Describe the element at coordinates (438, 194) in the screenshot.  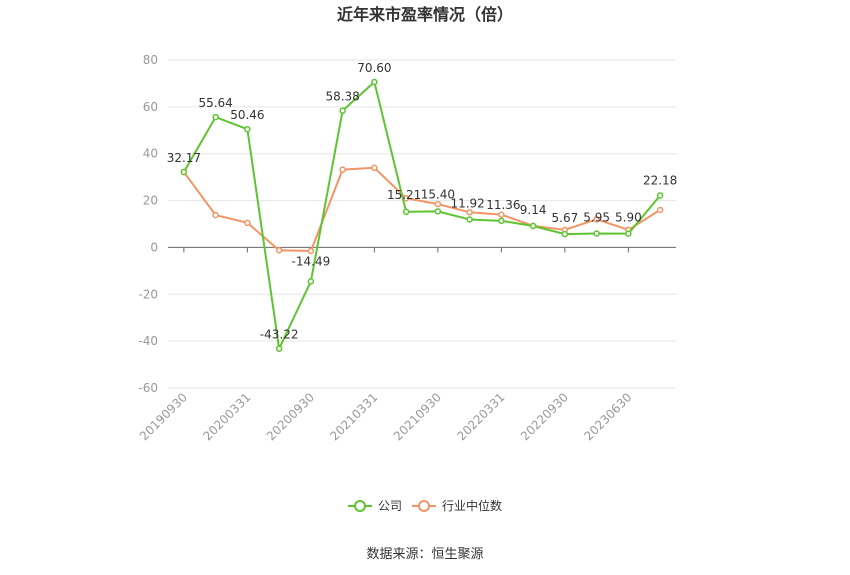
I see `data-label: 15.40` at that location.